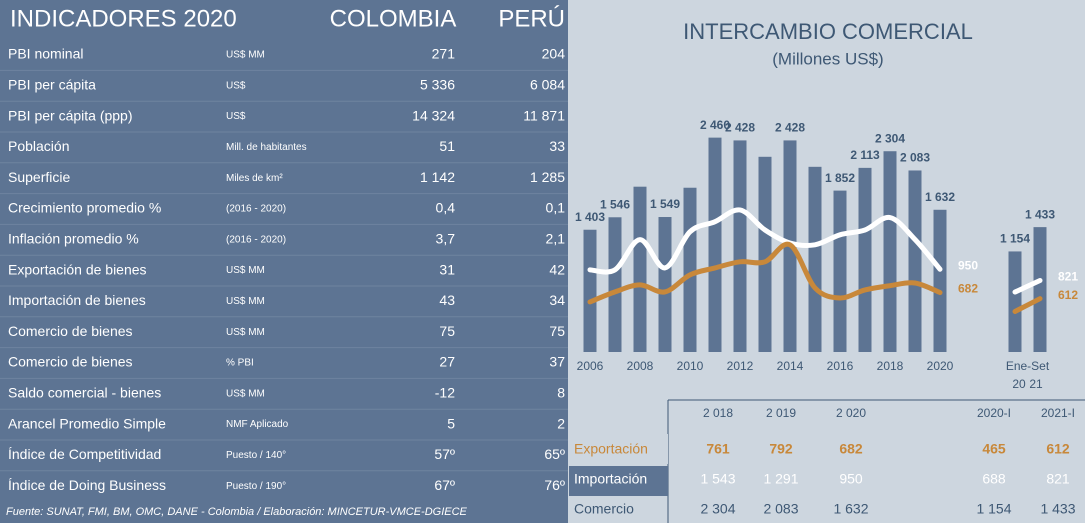 Image resolution: width=1085 pixels, height=523 pixels. What do you see at coordinates (994, 449) in the screenshot?
I see `cell: 465` at bounding box center [994, 449].